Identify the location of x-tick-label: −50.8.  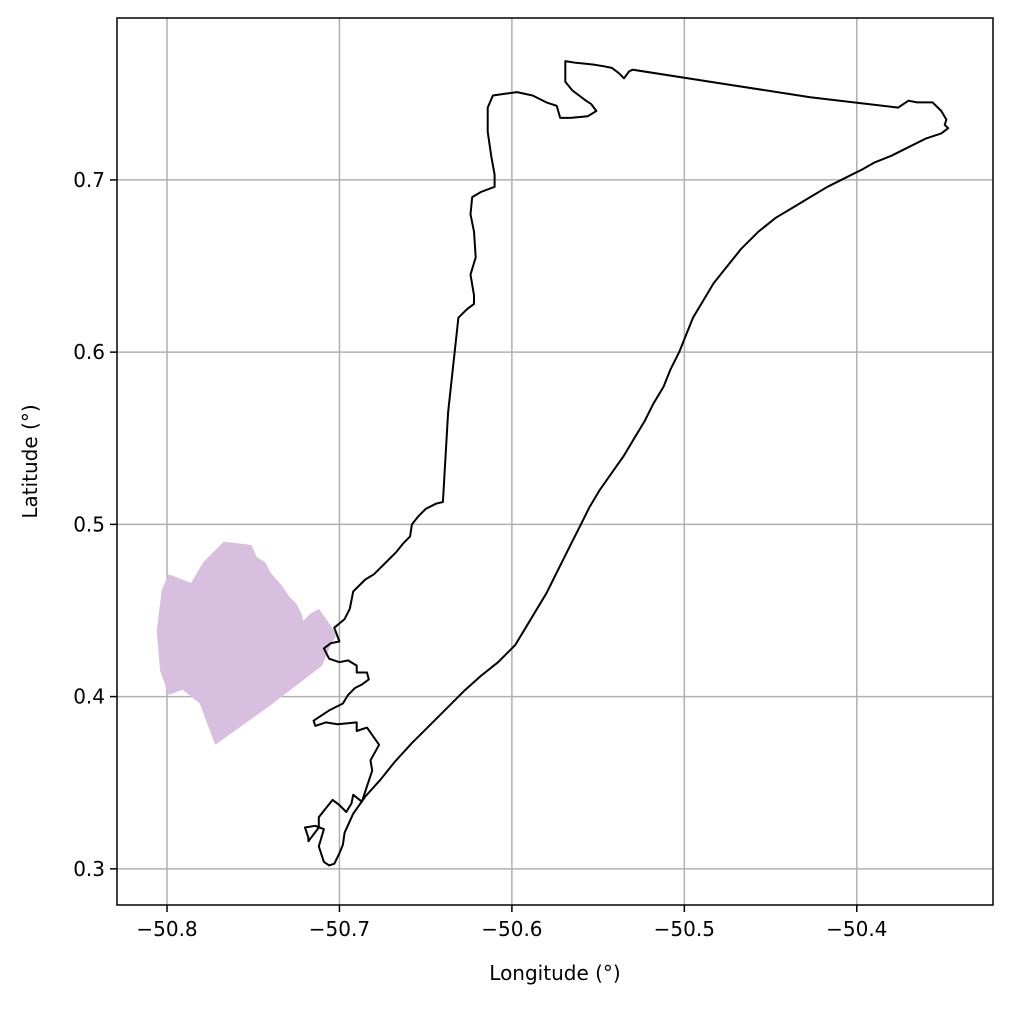
(166, 929).